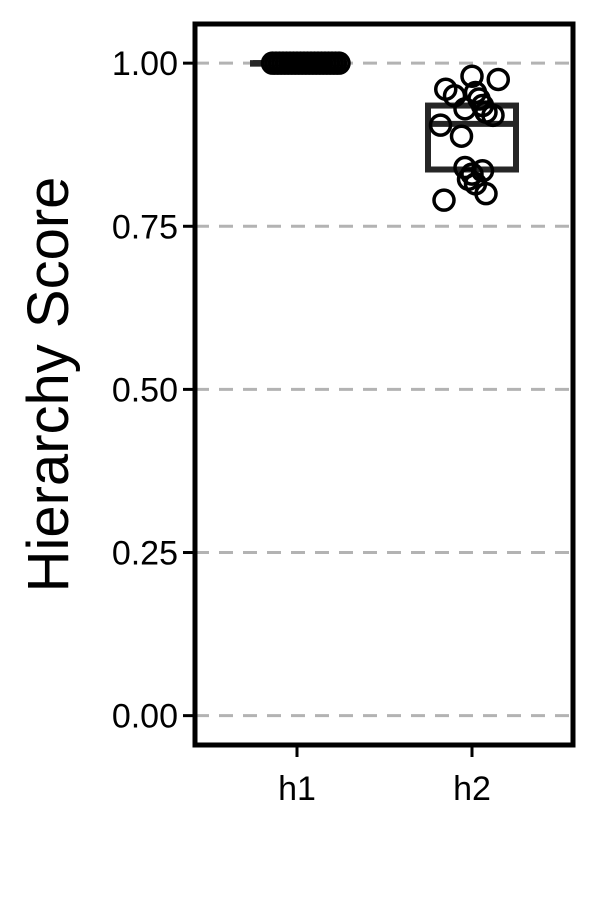  I want to click on y-tick-label: 0.25, so click(145, 554).